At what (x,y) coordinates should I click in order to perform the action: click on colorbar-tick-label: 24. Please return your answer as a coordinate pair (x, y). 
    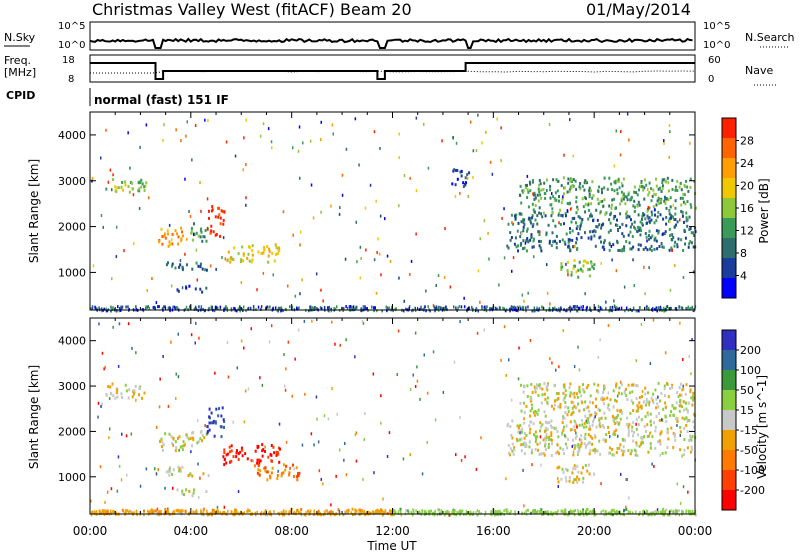
    Looking at the image, I should click on (747, 163).